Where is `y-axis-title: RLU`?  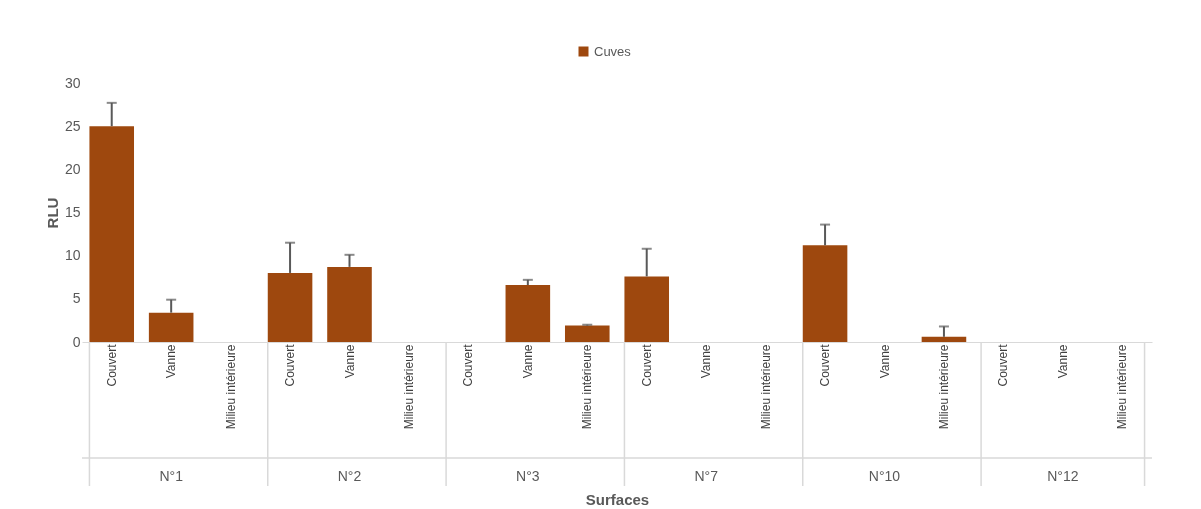 y-axis-title: RLU is located at coordinates (52, 213).